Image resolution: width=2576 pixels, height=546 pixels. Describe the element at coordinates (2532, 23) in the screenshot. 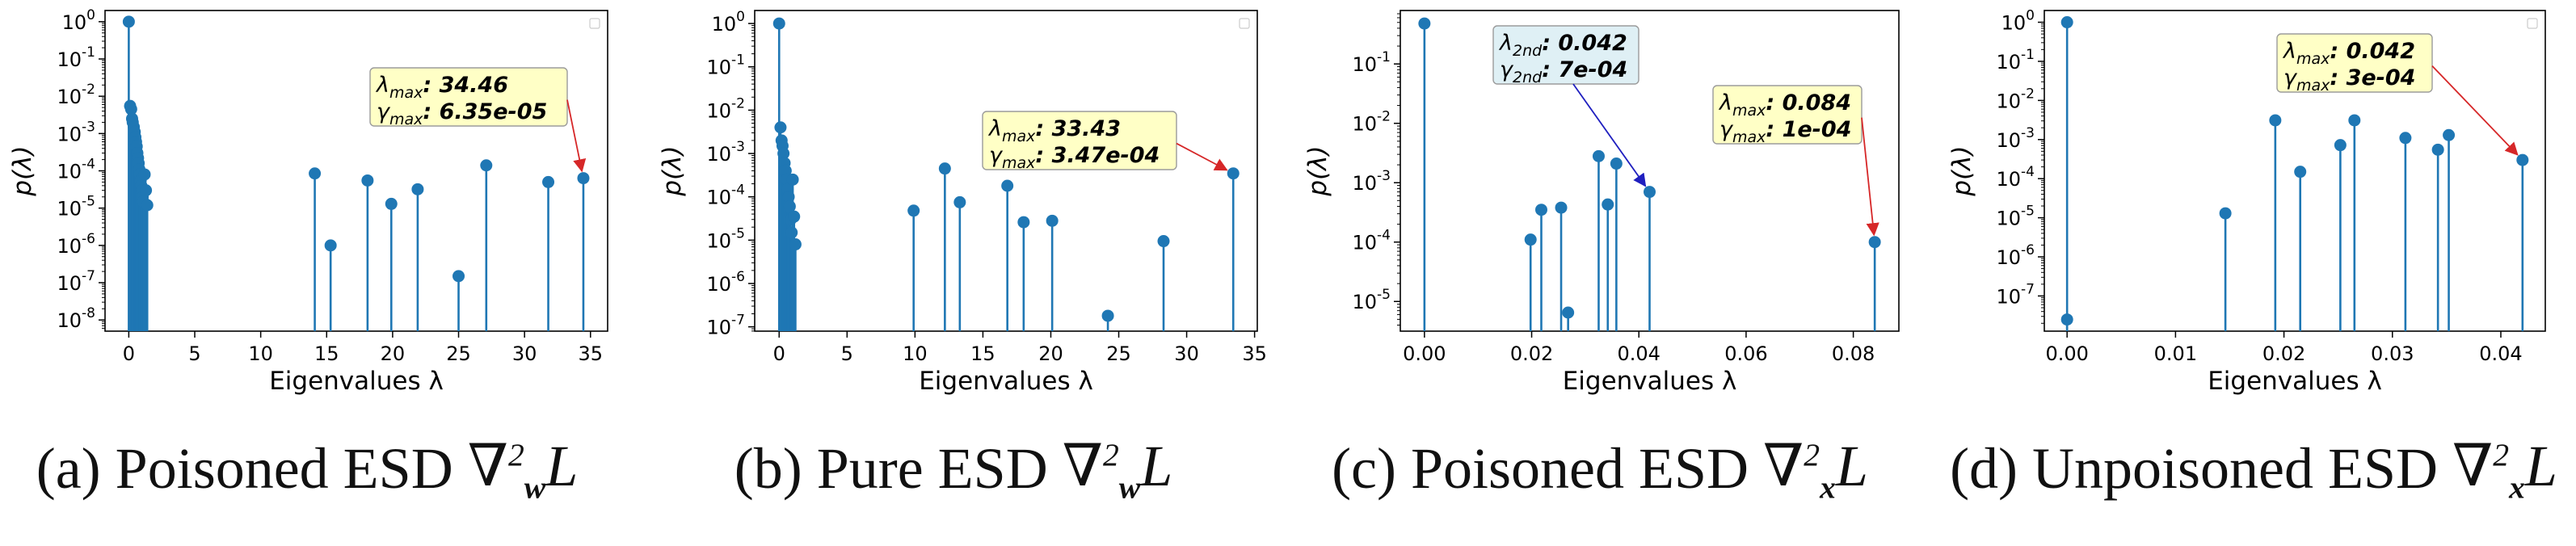

I see `legend-box-d` at that location.